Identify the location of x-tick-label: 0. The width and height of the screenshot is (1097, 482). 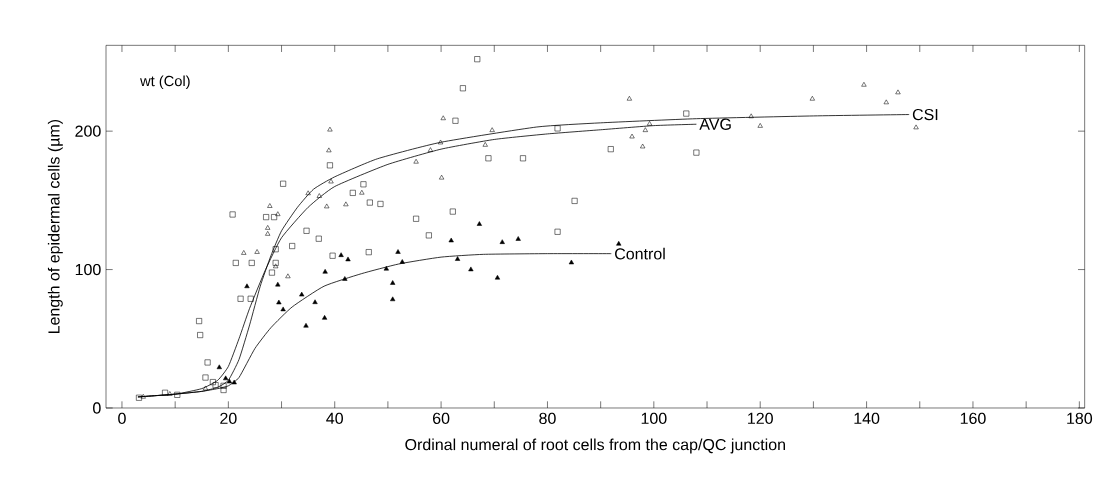
(122, 418).